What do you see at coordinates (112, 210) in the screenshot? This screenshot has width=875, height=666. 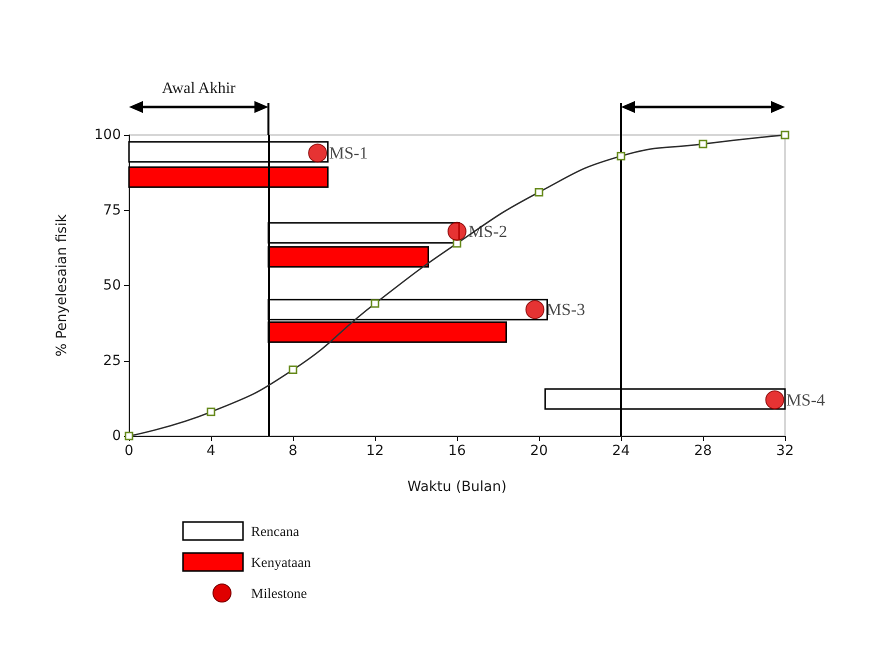 I see `y-tick-label: 75` at bounding box center [112, 210].